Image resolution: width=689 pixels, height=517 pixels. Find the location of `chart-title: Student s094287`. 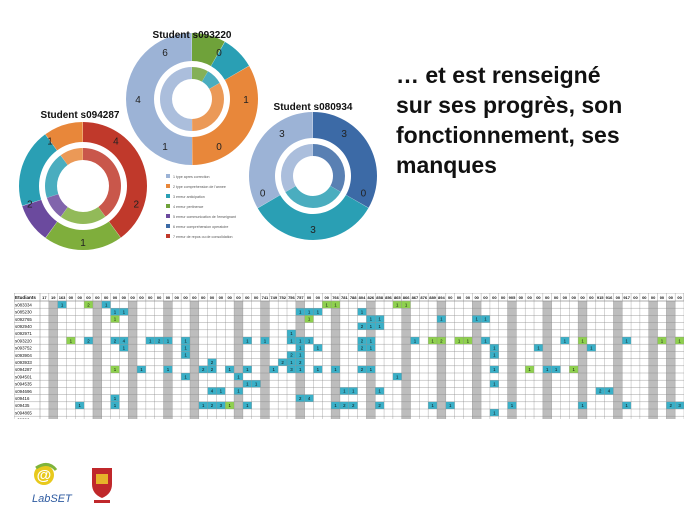

chart-title: Student s094287 is located at coordinates (80, 115).